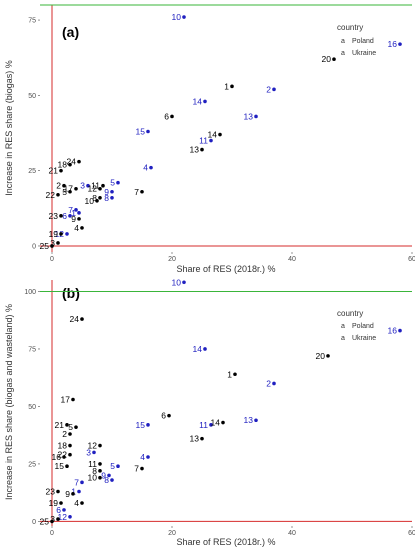 The image size is (415, 550). I want to click on point-label-ukraine-10-a: 10, so click(90, 201).